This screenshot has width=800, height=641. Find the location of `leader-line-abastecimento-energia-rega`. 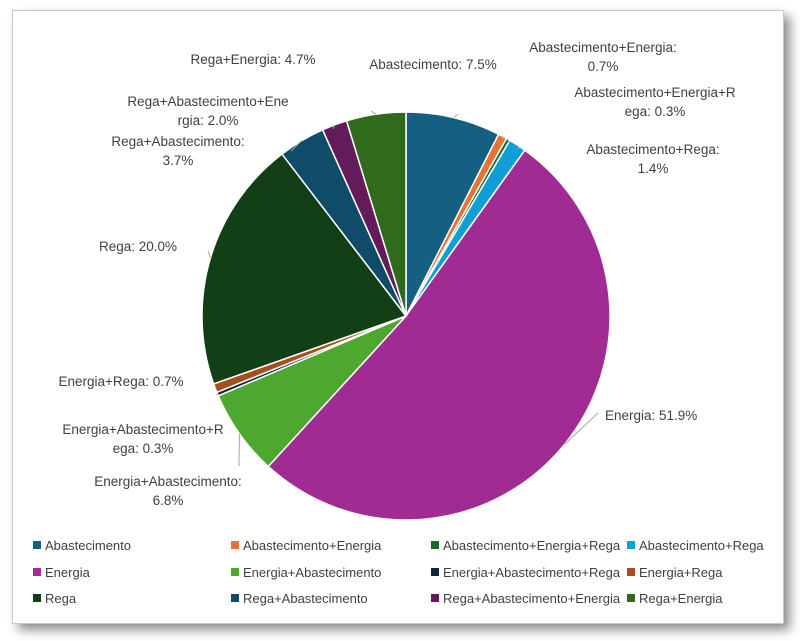

leader-line-abastecimento-energia-rega is located at coordinates (508, 141).